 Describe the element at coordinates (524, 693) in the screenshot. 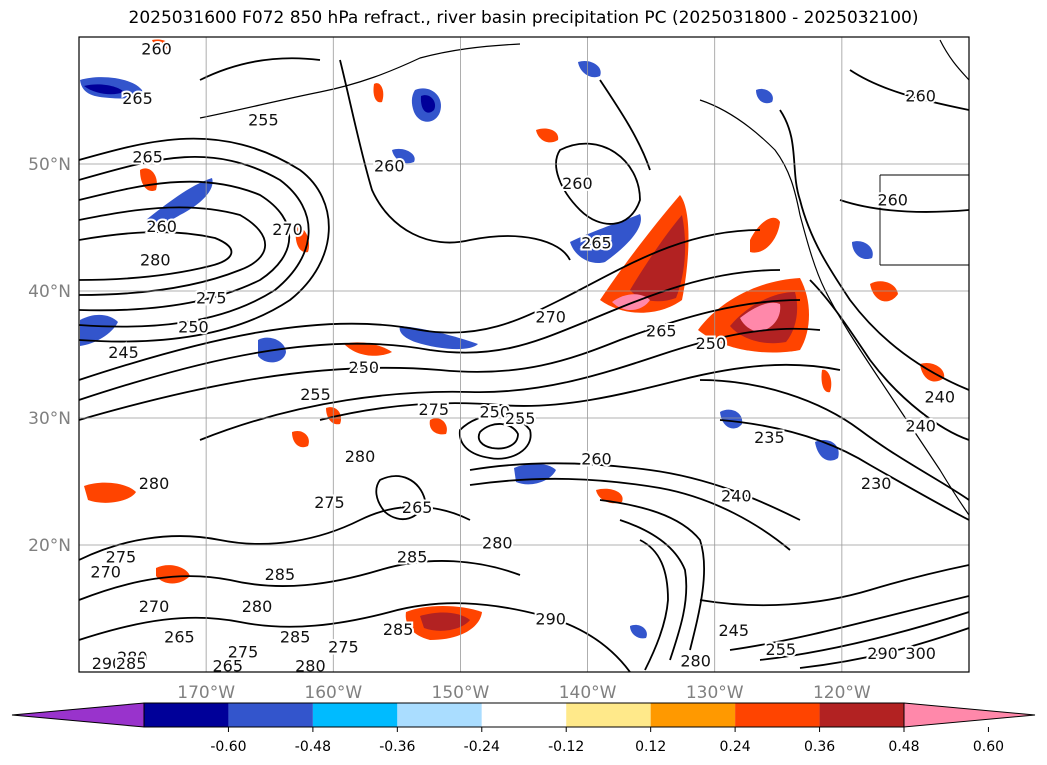

I see `longitude-labels: 170°W 160°W 150°W 140°W 130°W 120°W` at that location.